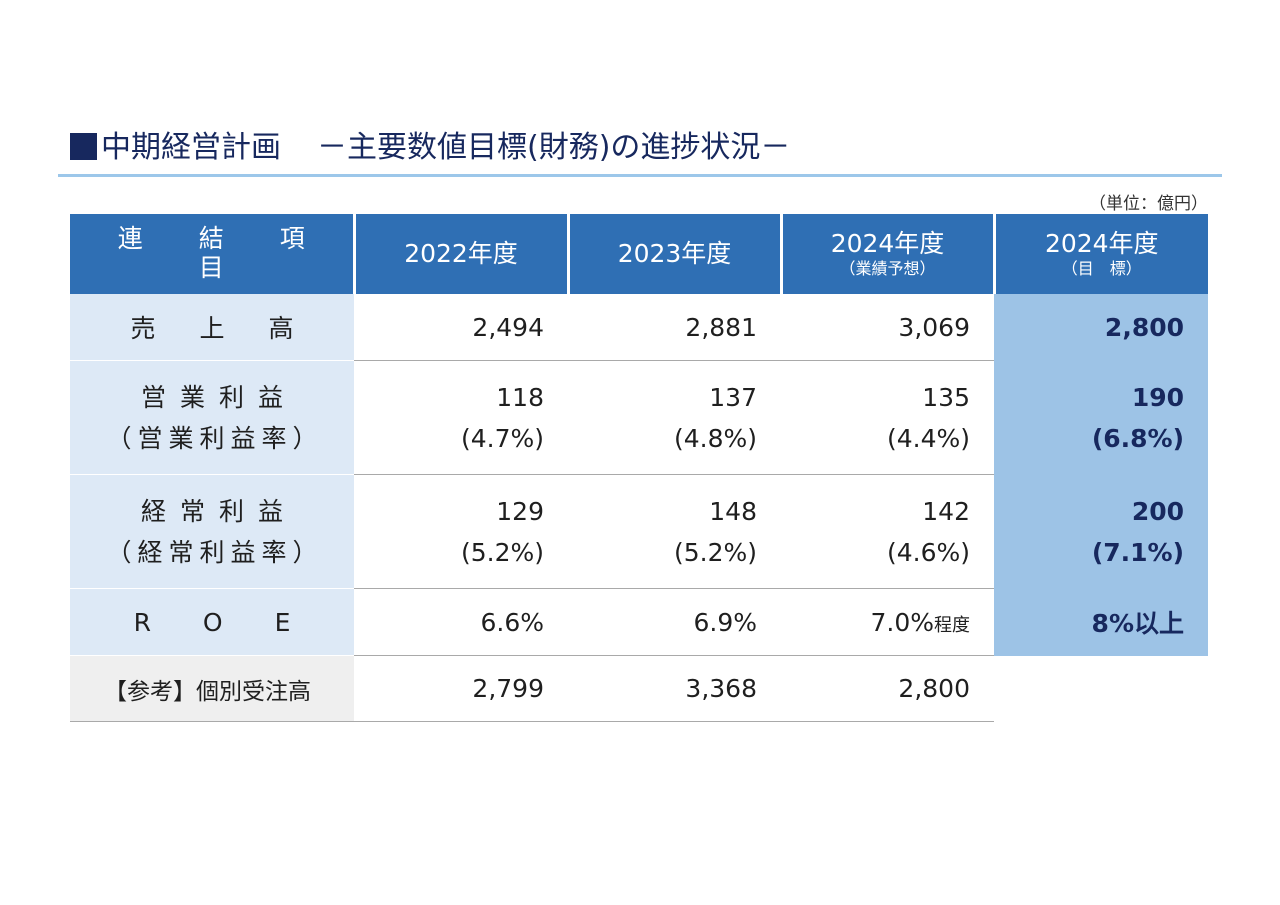 Image resolution: width=1280 pixels, height=905 pixels. What do you see at coordinates (83, 146) in the screenshot?
I see `square-bullet-icon` at bounding box center [83, 146].